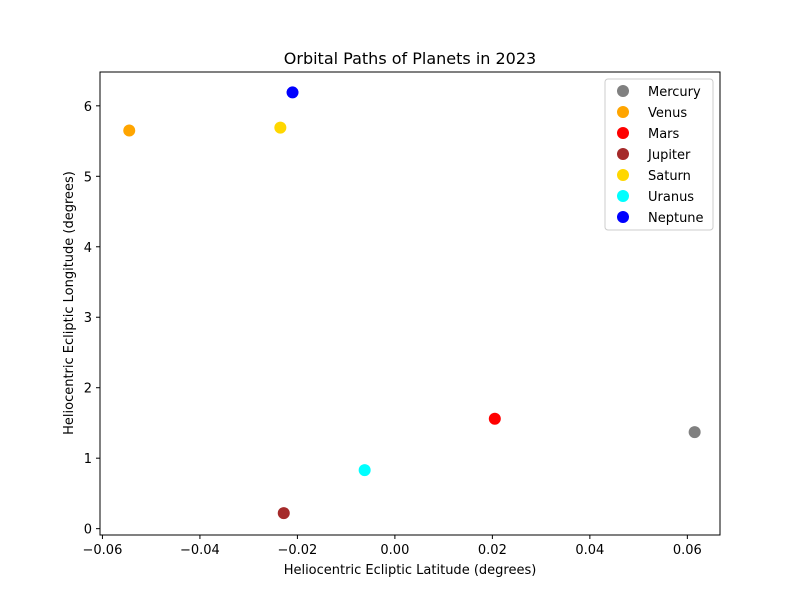  What do you see at coordinates (671, 197) in the screenshot?
I see `legend-label-uranus: Uranus` at bounding box center [671, 197].